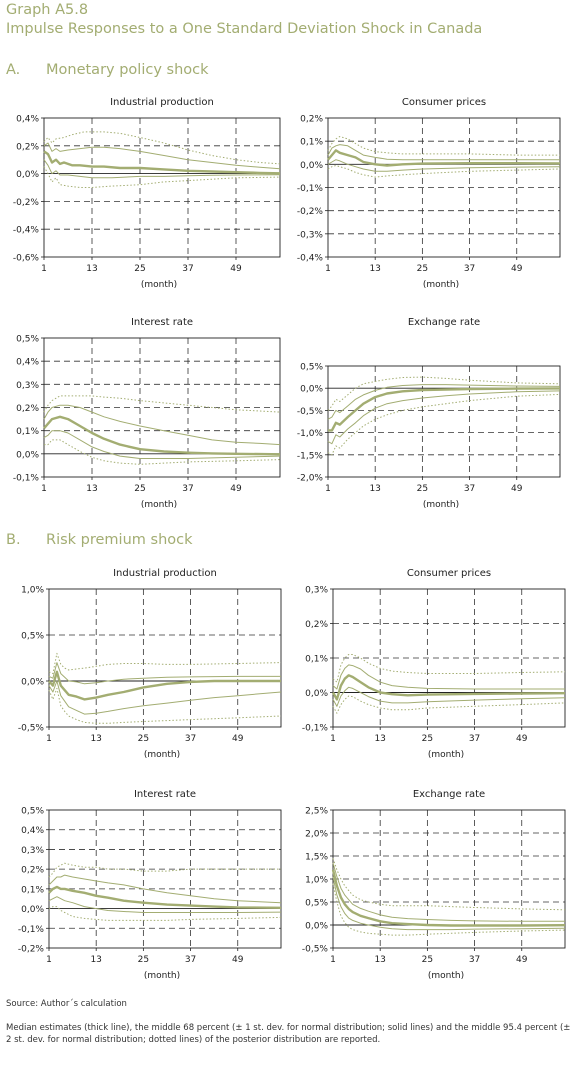  Describe the element at coordinates (27, 432) in the screenshot. I see `y-tick-label: 0,1%` at that location.